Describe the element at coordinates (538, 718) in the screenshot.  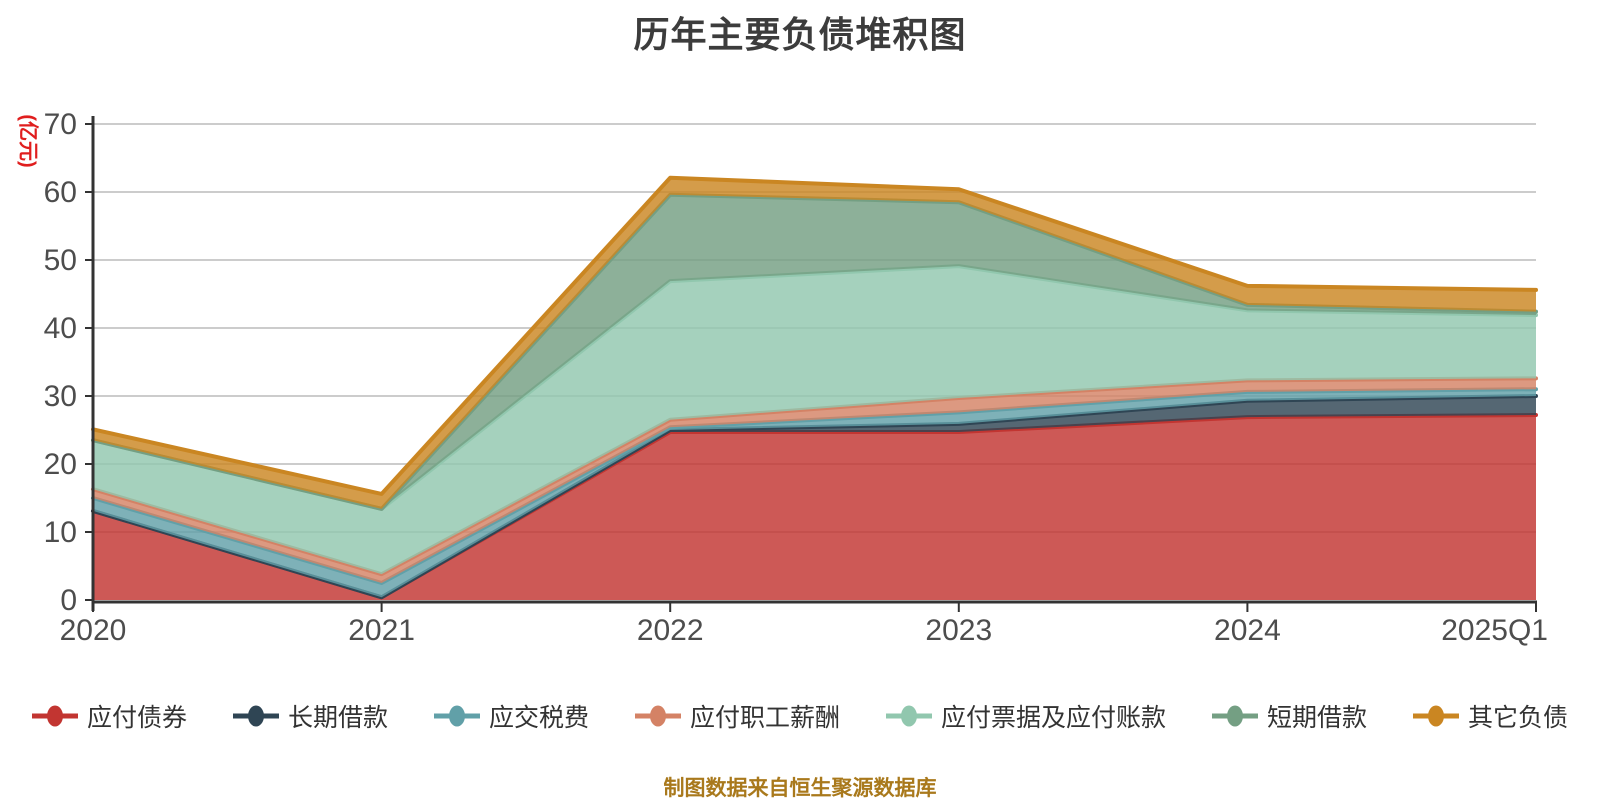
I see `legend-label-taxes-payable: 应交税费` at that location.